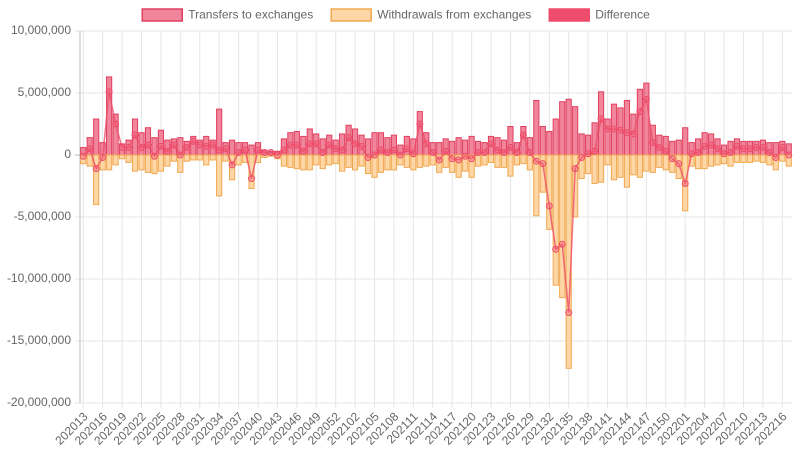 The height and width of the screenshot is (450, 798). Describe the element at coordinates (67, 154) in the screenshot. I see `y-tick-label: 0` at that location.